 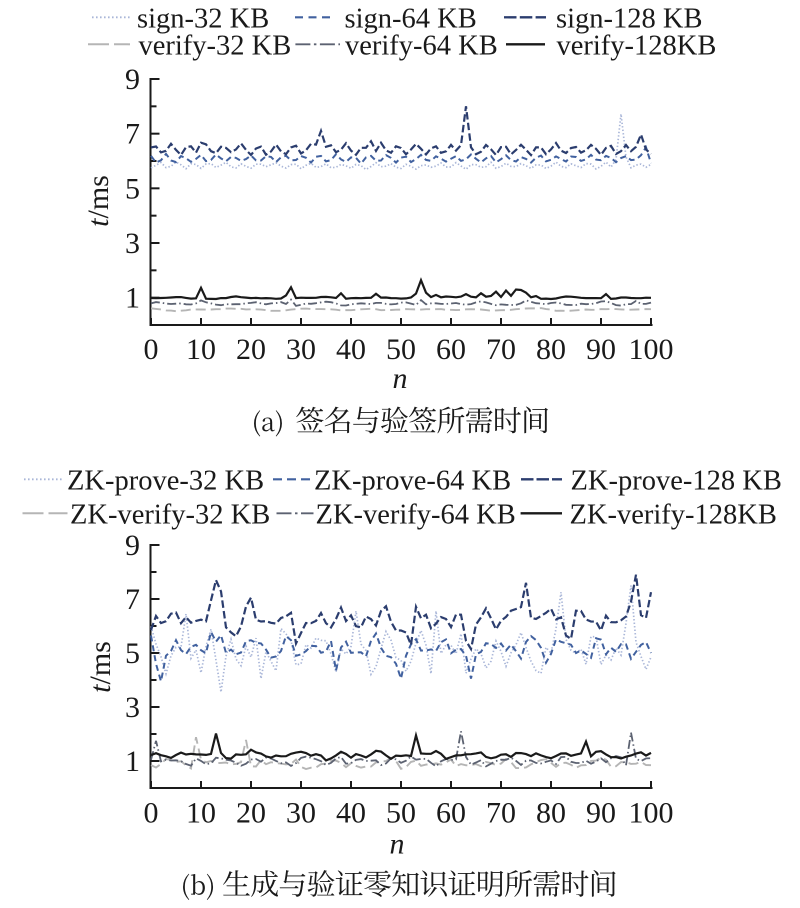 What do you see at coordinates (165, 481) in the screenshot?
I see `svg-text: ZK-prove-32 KB` at bounding box center [165, 481].